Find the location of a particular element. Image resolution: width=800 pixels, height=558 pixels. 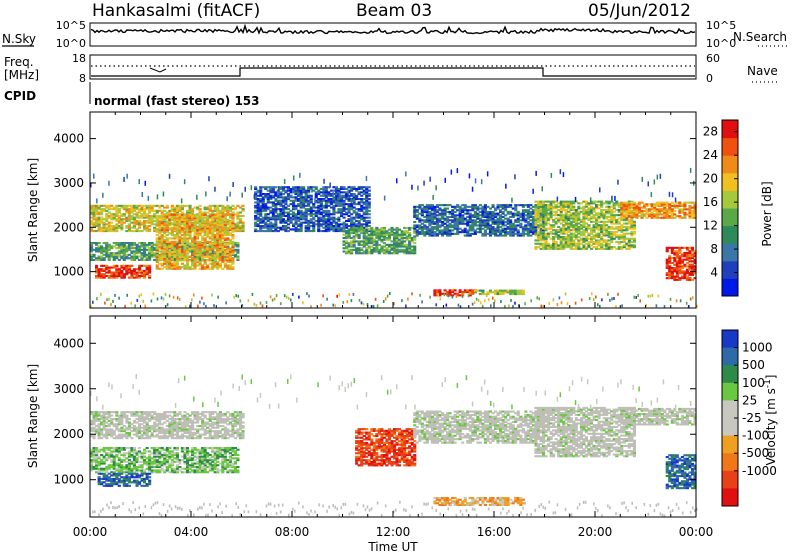

station-title: Hankasalmi (fitACF) is located at coordinates (176, 11).